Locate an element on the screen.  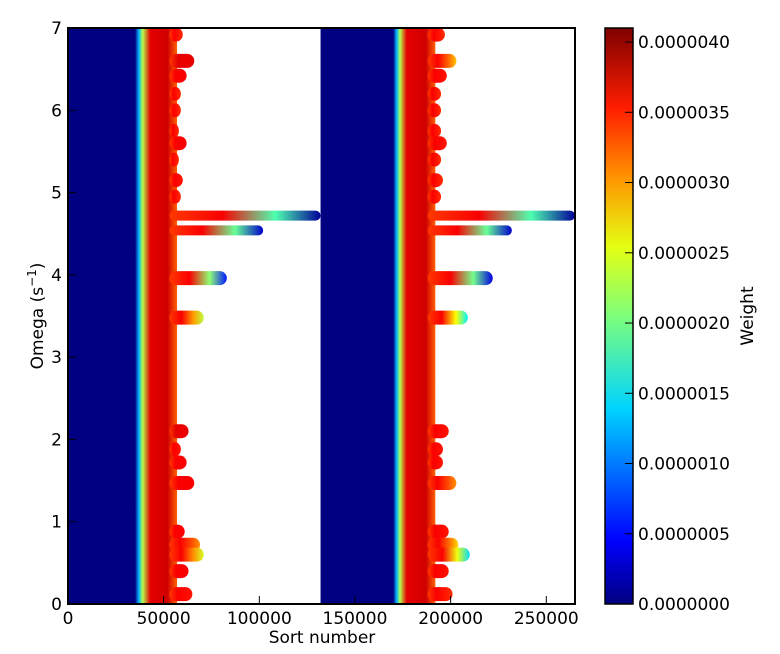
x-axis-ticks: 0 50000 100000 150000 200000 250000 is located at coordinates (321, 612).